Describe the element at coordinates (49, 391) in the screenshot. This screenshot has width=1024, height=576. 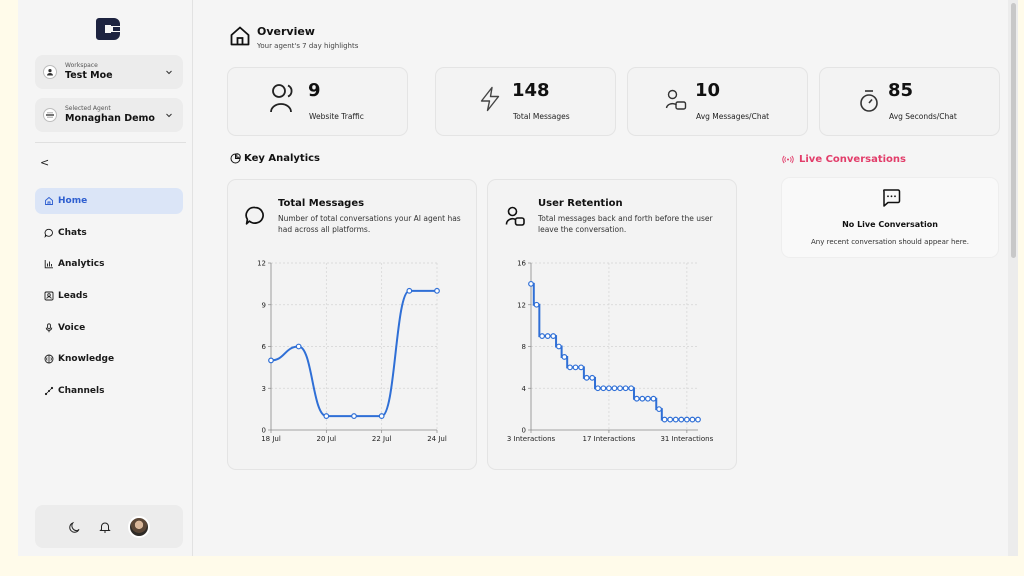
I see `channels-icon` at that location.